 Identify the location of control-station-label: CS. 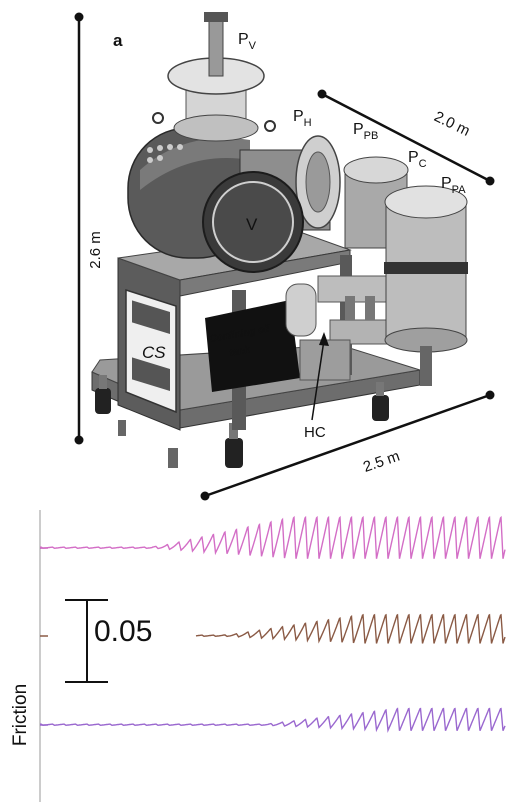
(154, 352).